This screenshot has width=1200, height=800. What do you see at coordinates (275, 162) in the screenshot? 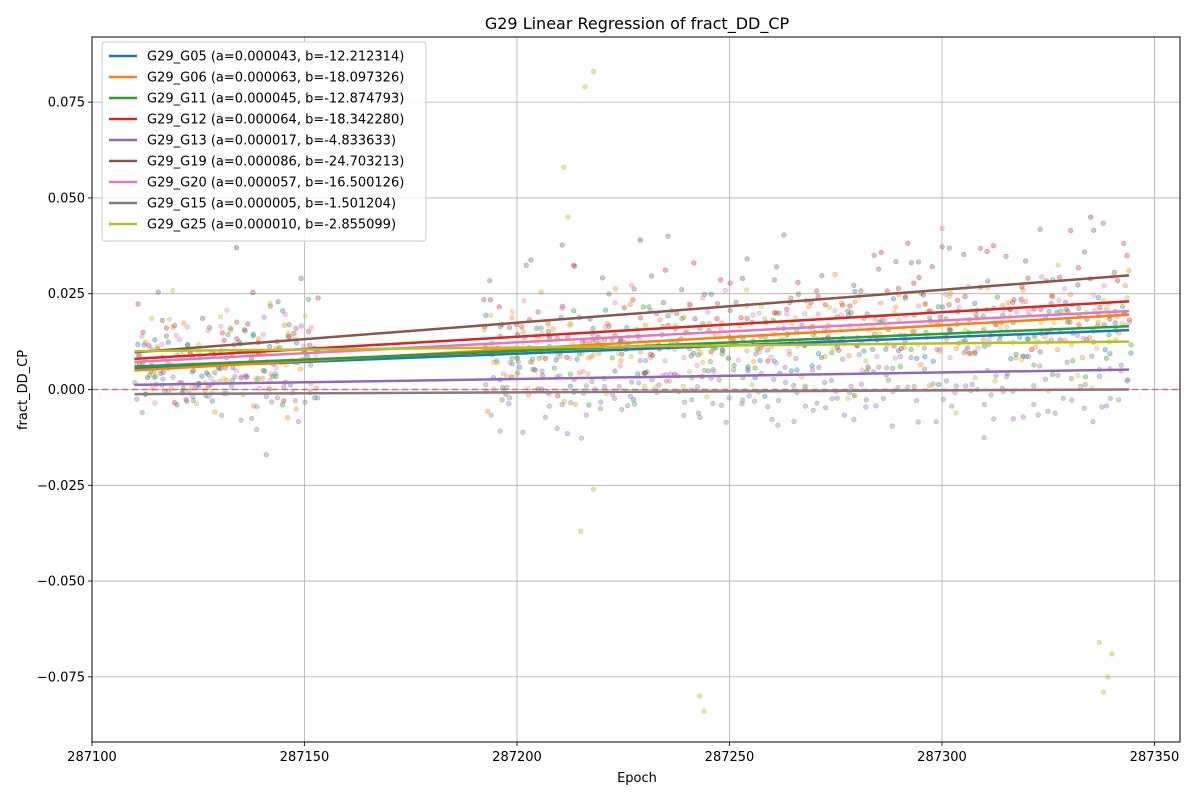
I see `legend-entry: G29_G19 (a=0.000086, b=-24.703213)` at bounding box center [275, 162].